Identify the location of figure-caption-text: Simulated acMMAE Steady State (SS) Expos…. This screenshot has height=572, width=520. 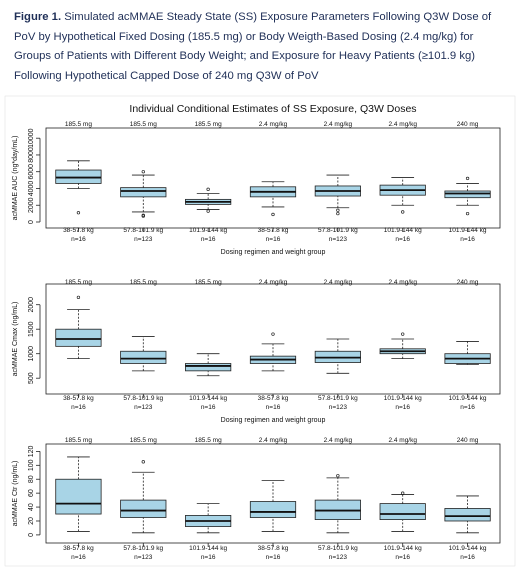
(253, 46).